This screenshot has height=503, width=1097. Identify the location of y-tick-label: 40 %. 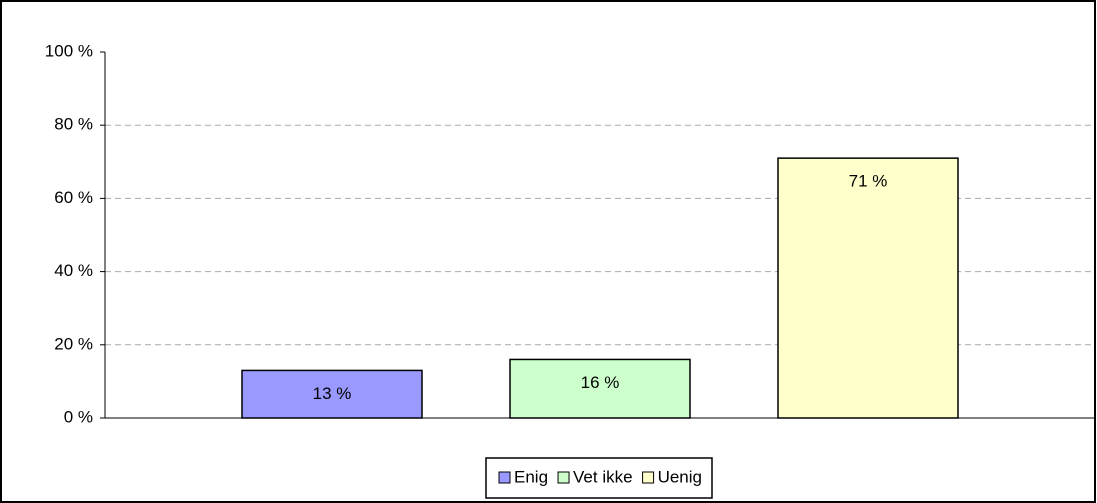
(73, 270).